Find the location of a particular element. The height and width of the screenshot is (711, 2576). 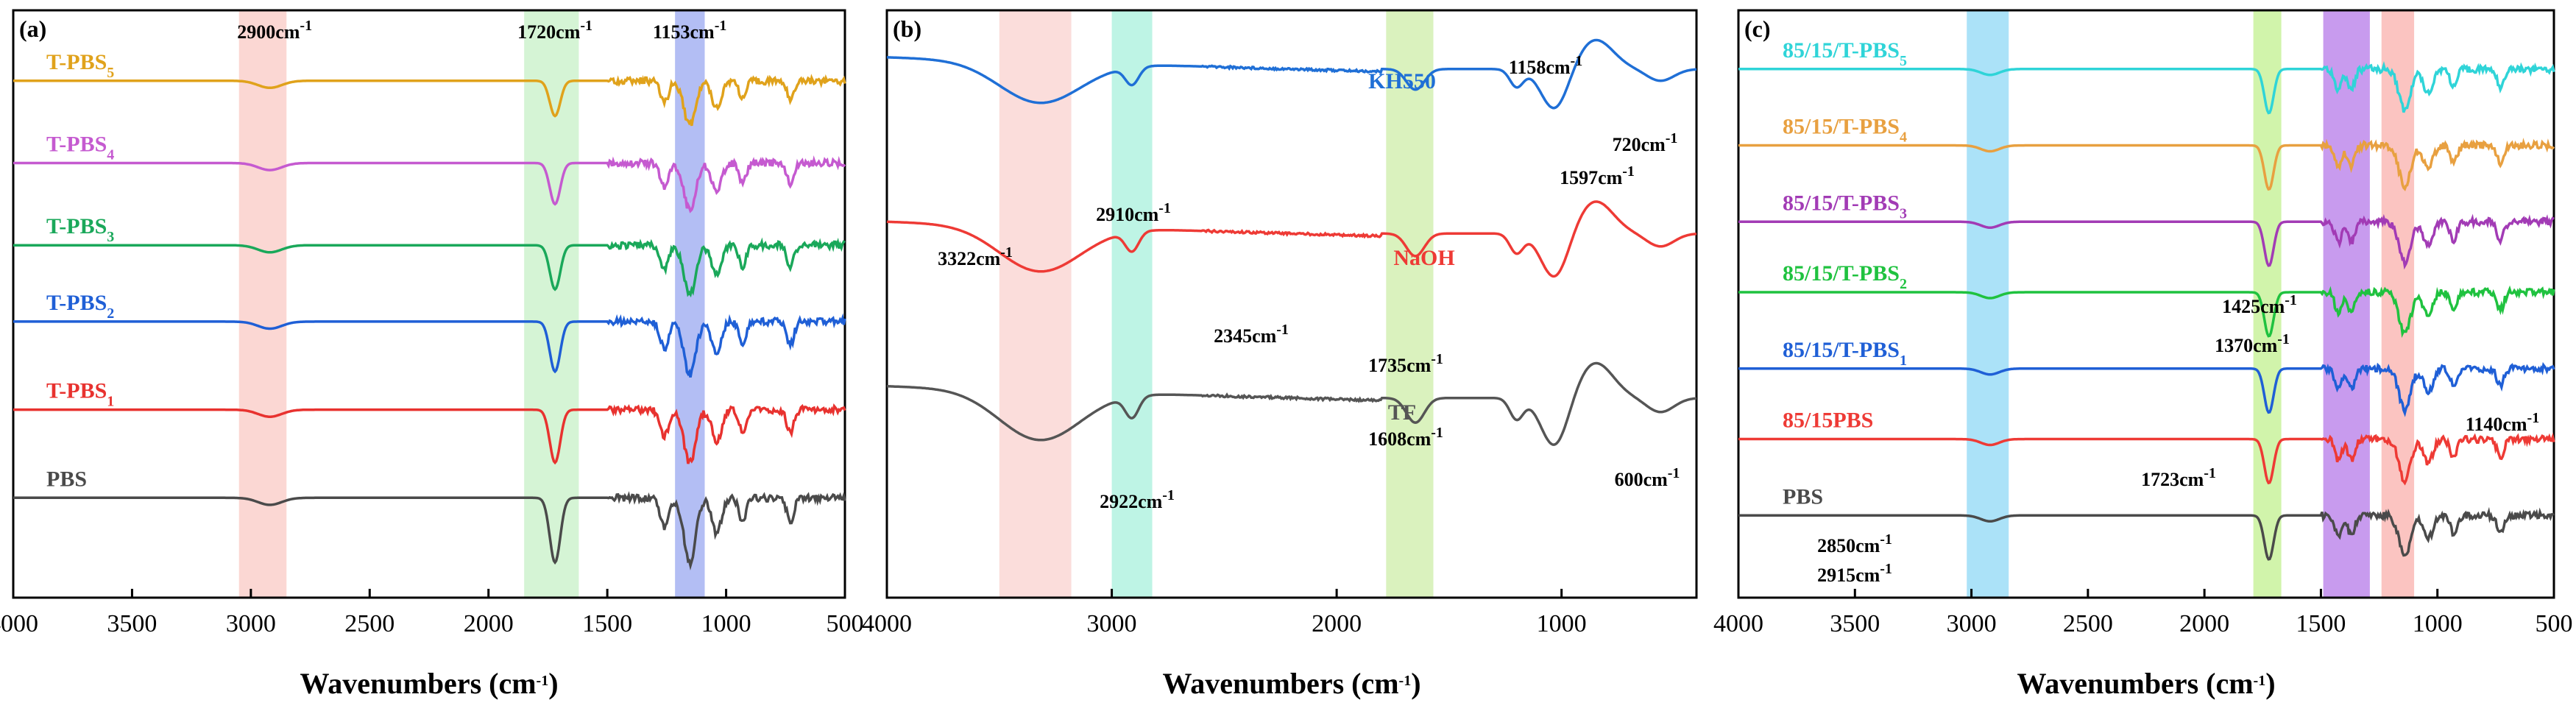

peak-annotation: 1608cm-1 is located at coordinates (1405, 437).